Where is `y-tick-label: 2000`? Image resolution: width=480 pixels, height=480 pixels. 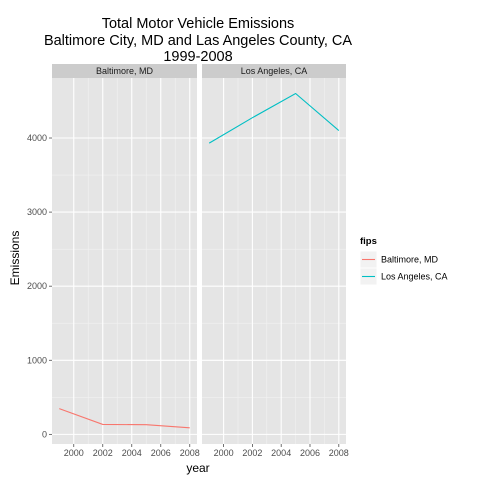
y-tick-label: 2000 is located at coordinates (37, 286).